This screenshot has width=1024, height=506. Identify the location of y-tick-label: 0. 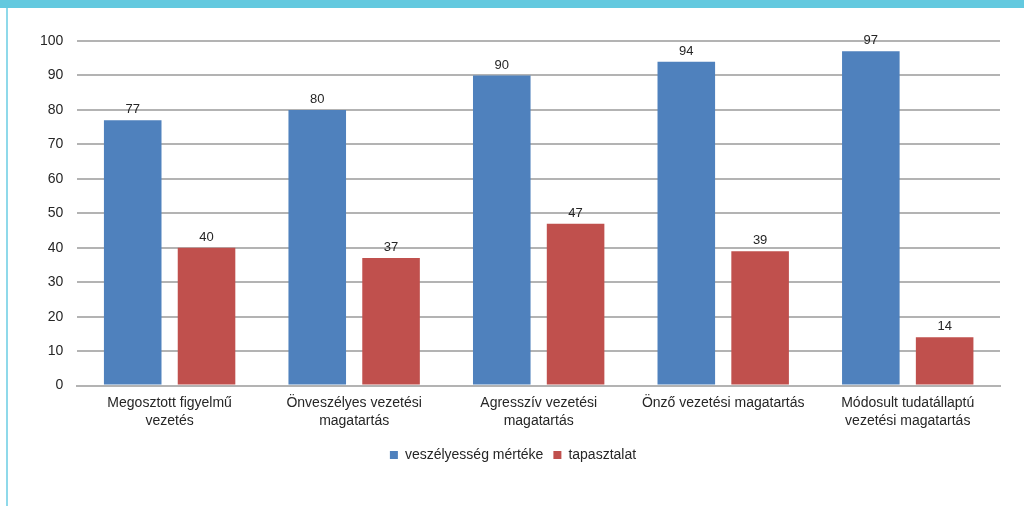
(59, 384).